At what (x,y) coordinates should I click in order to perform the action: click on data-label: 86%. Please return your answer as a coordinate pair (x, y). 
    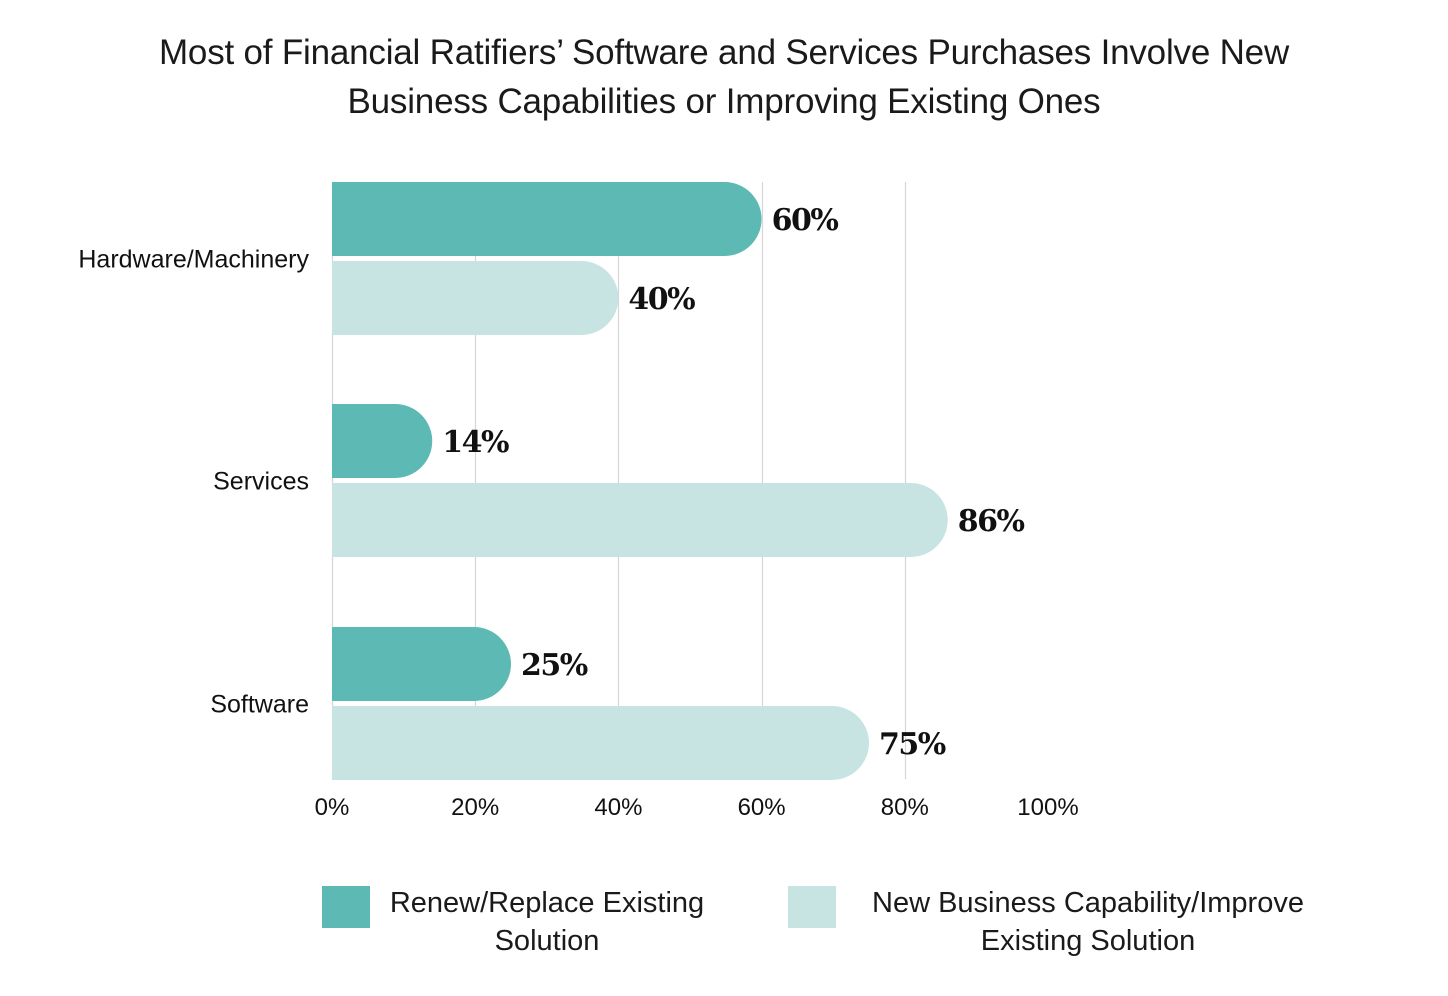
    Looking at the image, I should click on (991, 521).